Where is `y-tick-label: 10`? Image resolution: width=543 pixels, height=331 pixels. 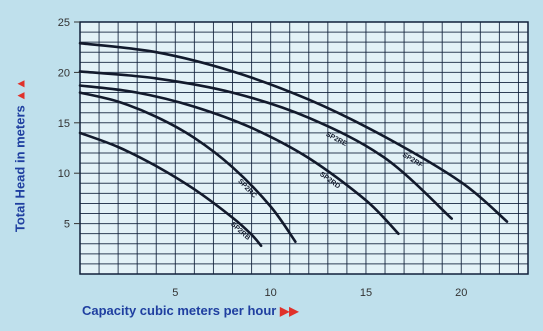
y-tick-label: 10 is located at coordinates (64, 174).